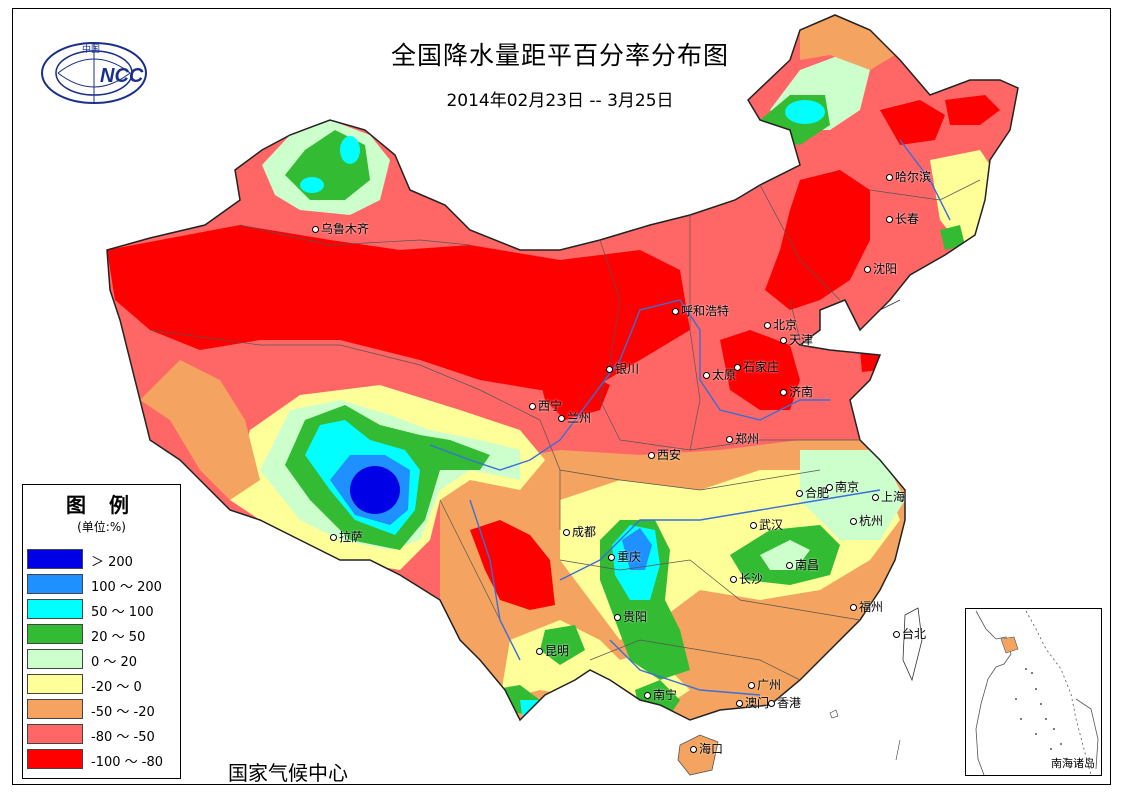 The height and width of the screenshot is (794, 1123). Describe the element at coordinates (780, 324) in the screenshot. I see `city-label: 北京` at that location.